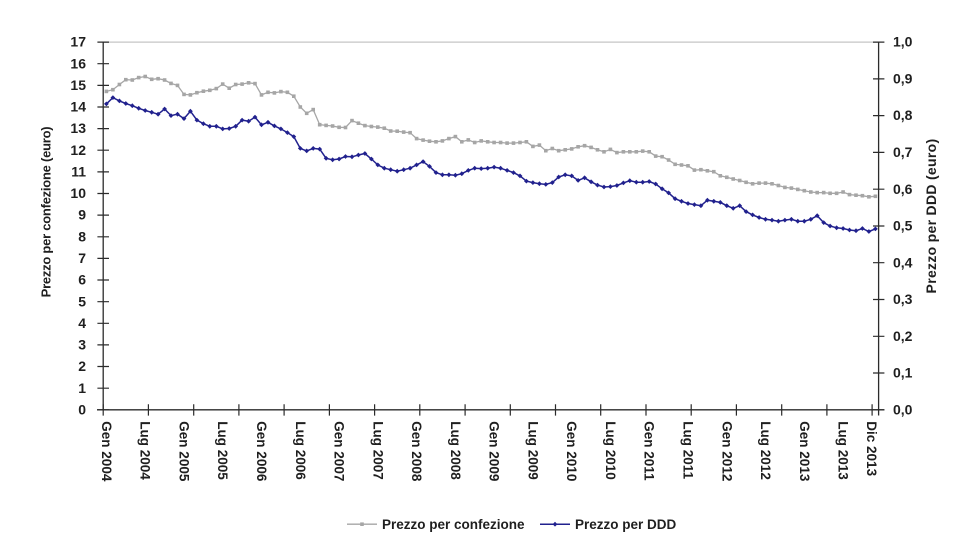 This screenshot has height=550, width=980. Describe the element at coordinates (843, 450) in the screenshot. I see `svg-text: Lug 2013` at that location.